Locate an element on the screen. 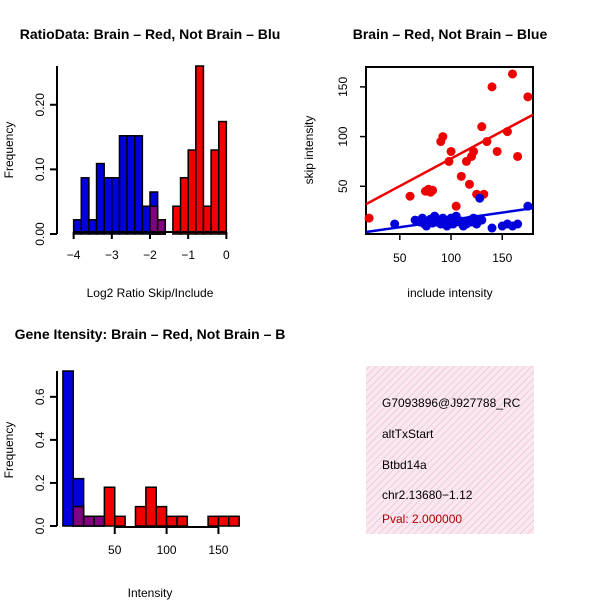 This screenshot has height=600, width=600. scatter-points is located at coordinates (448, 151).